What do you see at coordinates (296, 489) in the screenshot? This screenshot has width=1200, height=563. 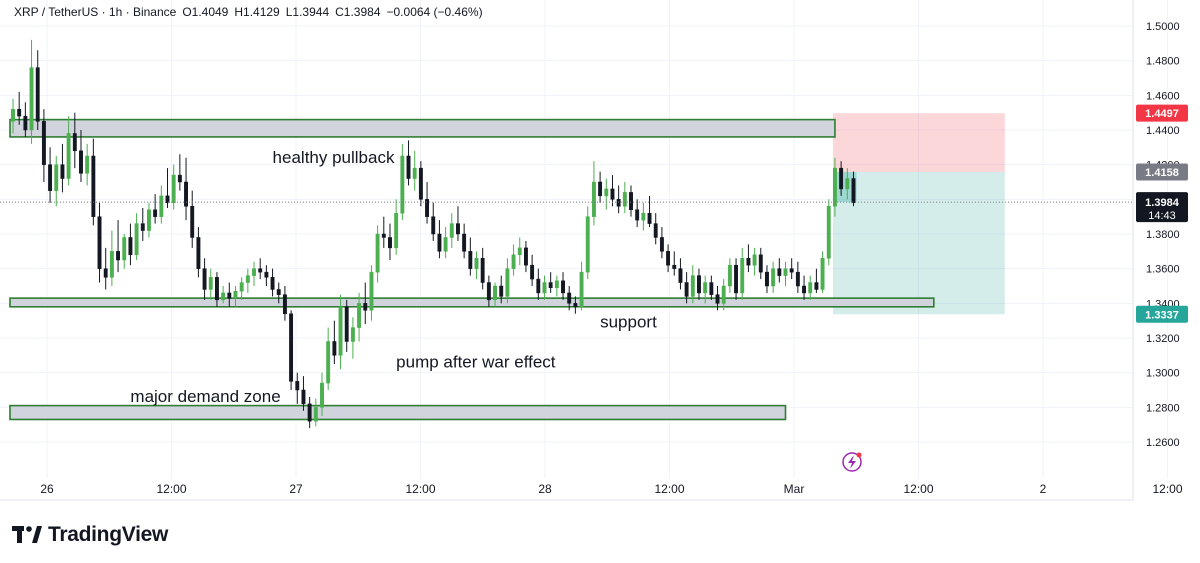 I see `x-tick-label: 27` at bounding box center [296, 489].